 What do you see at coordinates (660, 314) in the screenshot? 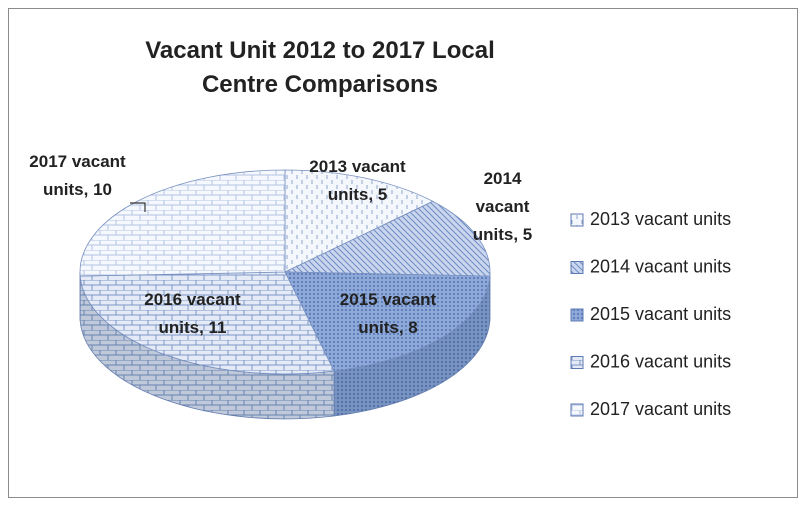
I see `legend-label: 2015 vacant units` at bounding box center [660, 314].